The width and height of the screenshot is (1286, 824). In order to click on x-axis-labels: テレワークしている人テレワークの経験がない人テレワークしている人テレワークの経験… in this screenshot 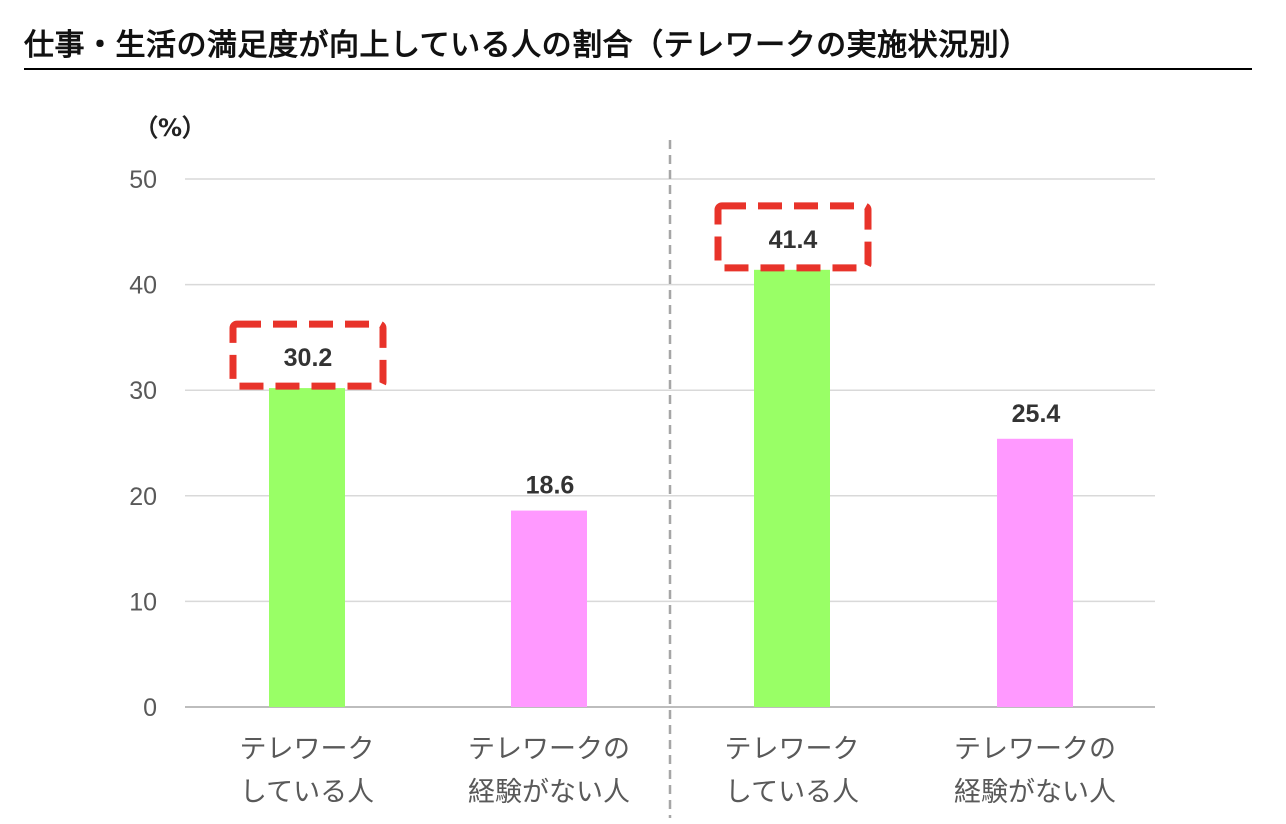, I will do `click(678, 771)`.